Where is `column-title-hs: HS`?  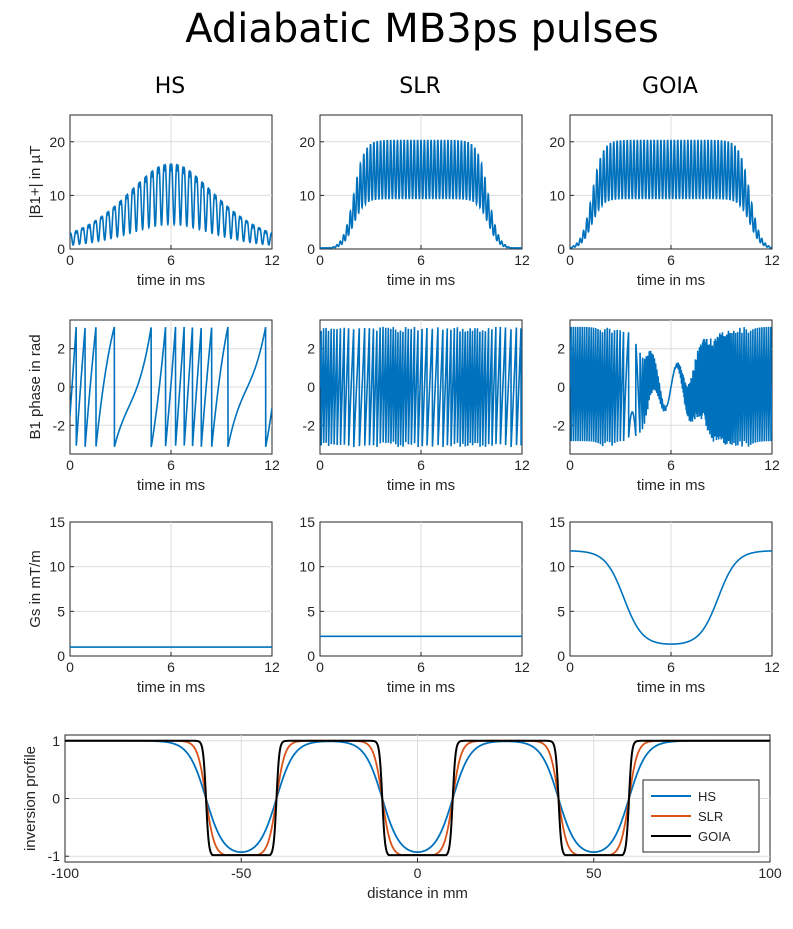
column-title-hs: HS is located at coordinates (170, 86).